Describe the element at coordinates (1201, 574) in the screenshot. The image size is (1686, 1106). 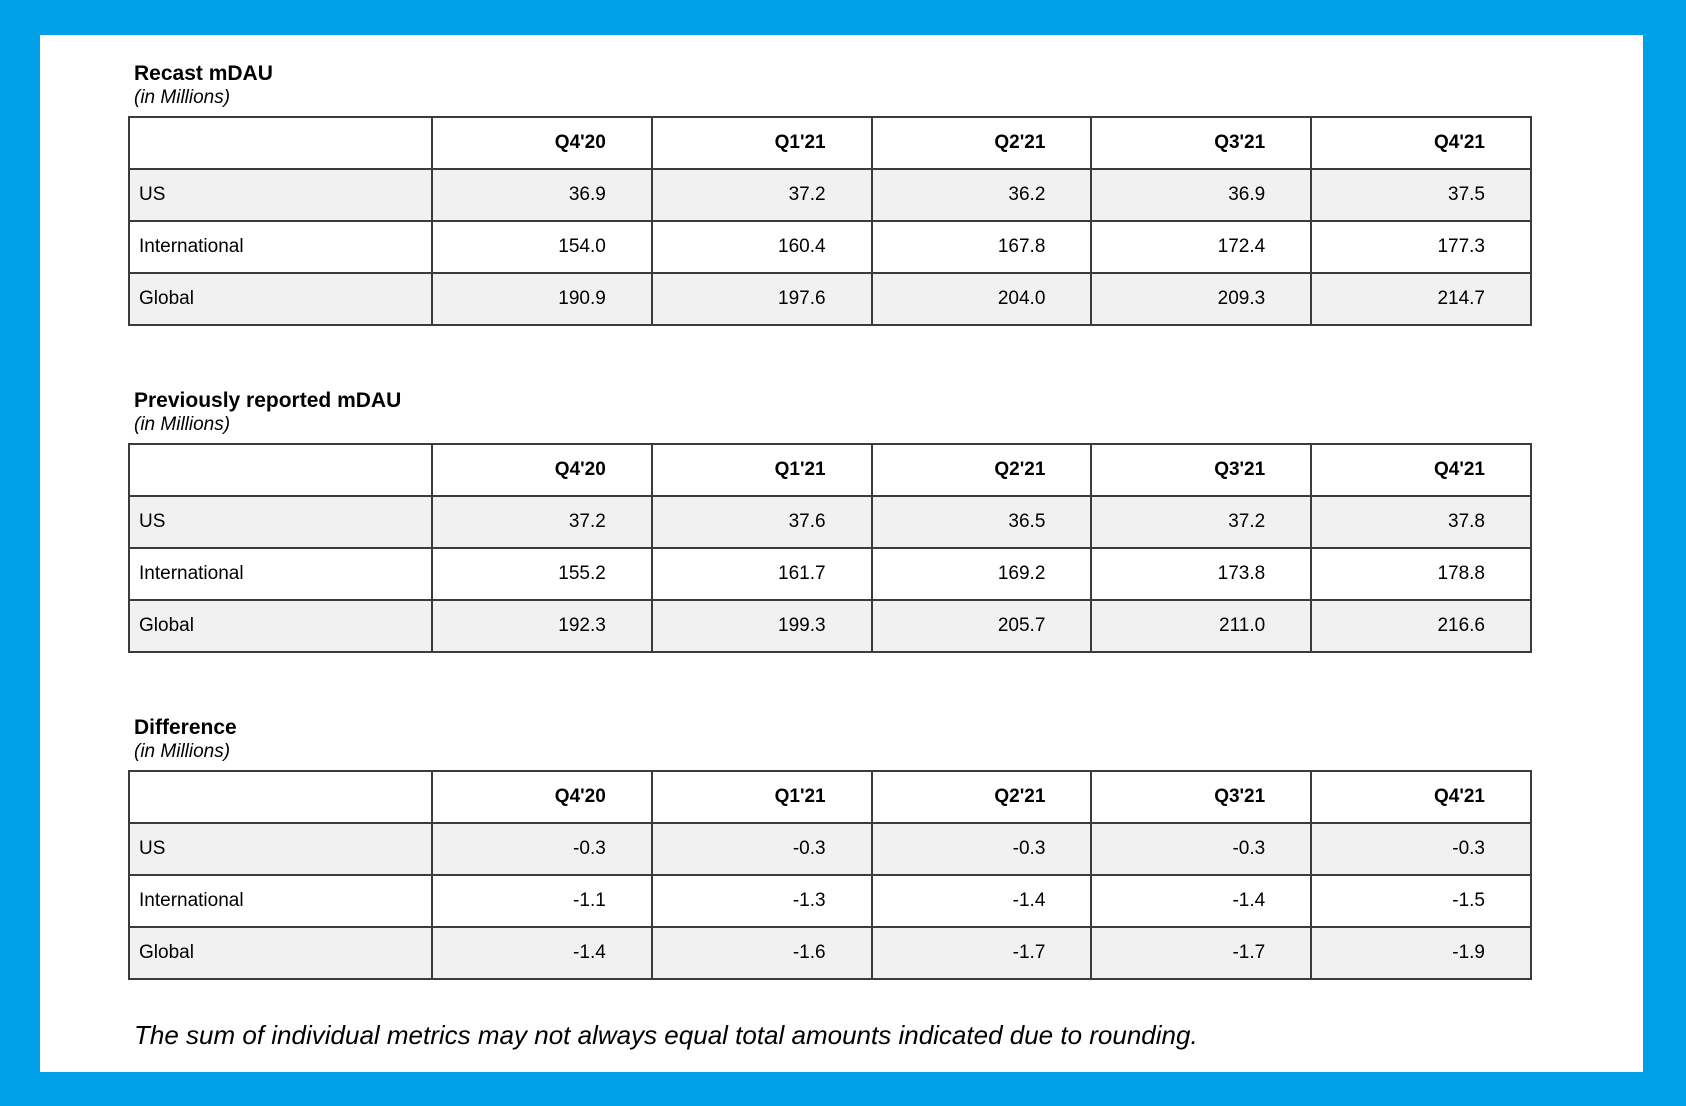
I see `data-cell: 173.8` at that location.